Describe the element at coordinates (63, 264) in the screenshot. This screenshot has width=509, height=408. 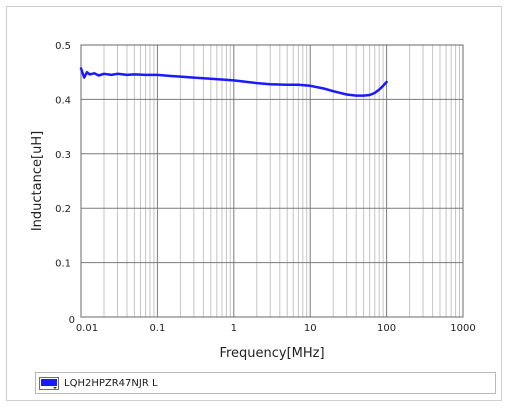
I see `y-tick-label: 0.1` at that location.